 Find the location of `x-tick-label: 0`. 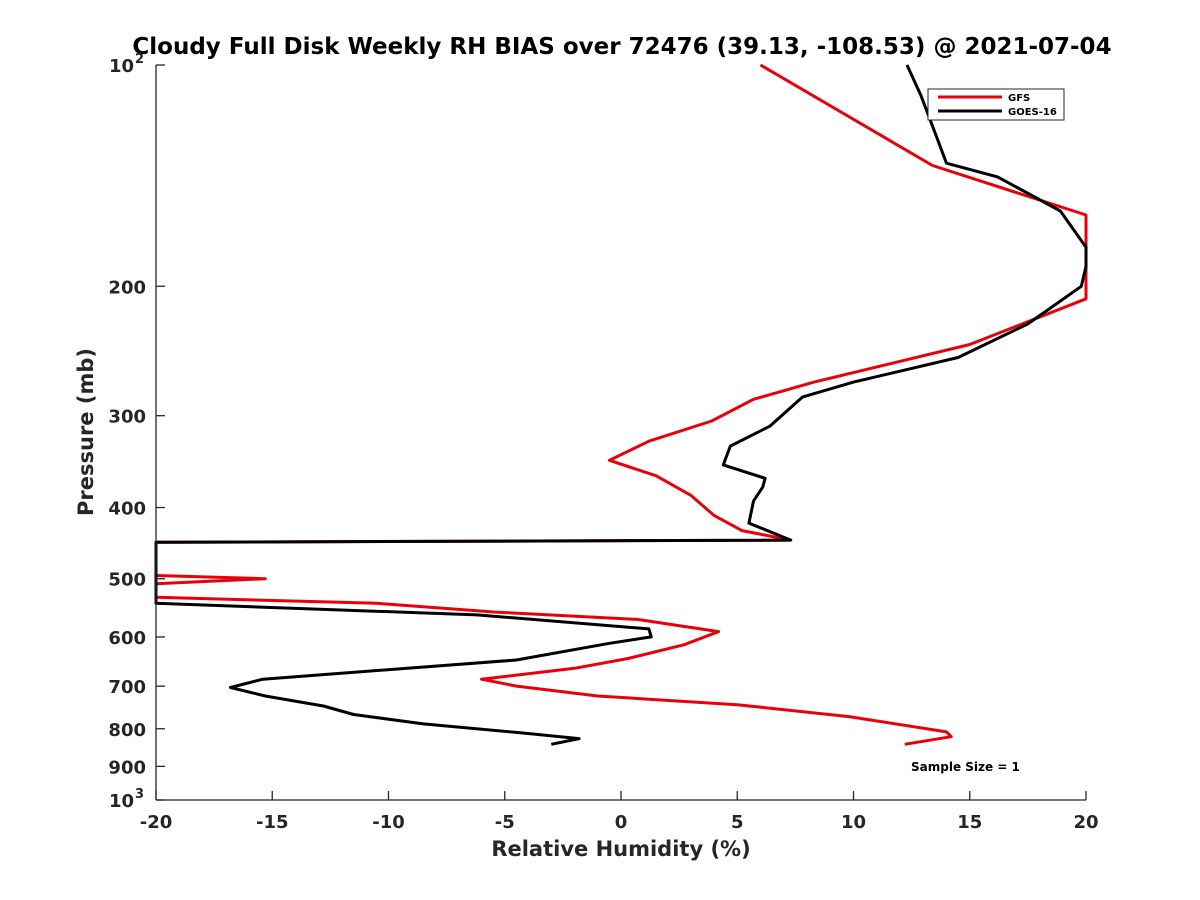

x-tick-label: 0 is located at coordinates (621, 822).